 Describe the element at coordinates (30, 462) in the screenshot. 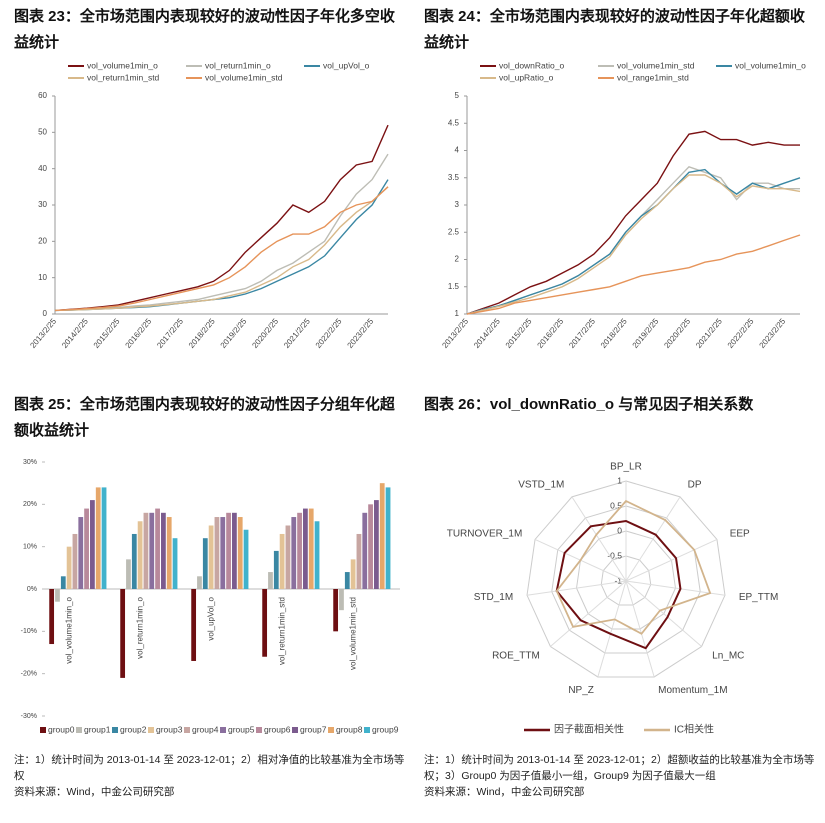

I see `y-tick-label: 30%` at that location.